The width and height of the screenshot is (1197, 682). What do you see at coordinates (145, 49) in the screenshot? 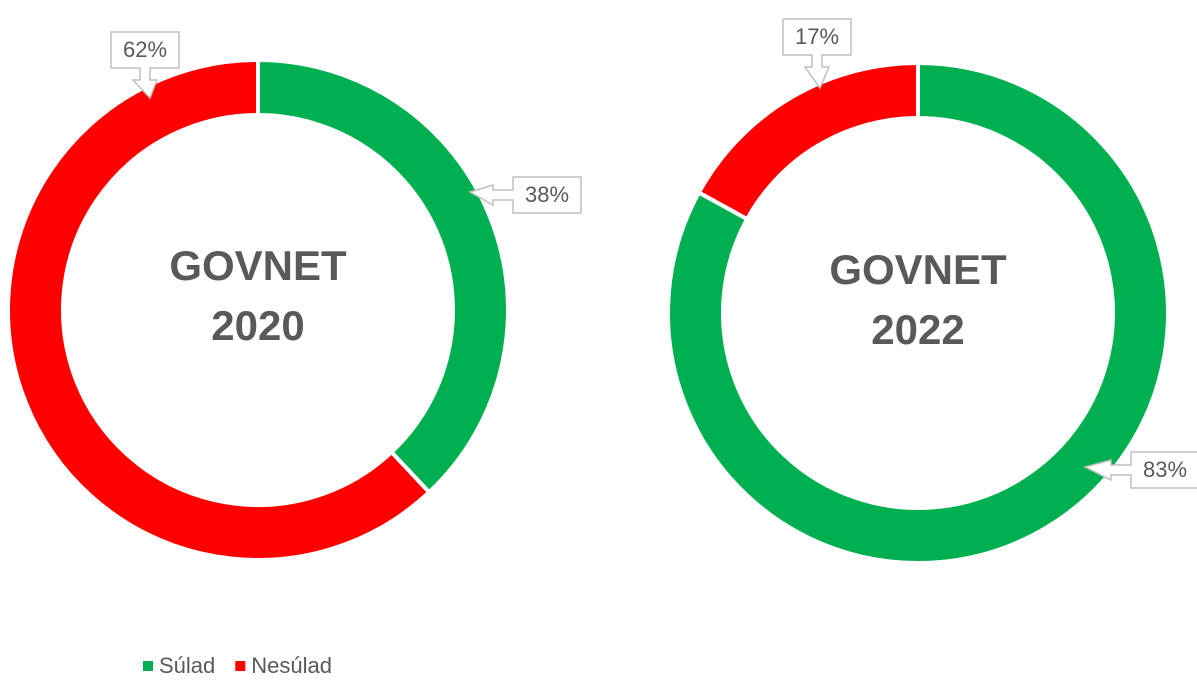
I see `data-label: 62%` at bounding box center [145, 49].